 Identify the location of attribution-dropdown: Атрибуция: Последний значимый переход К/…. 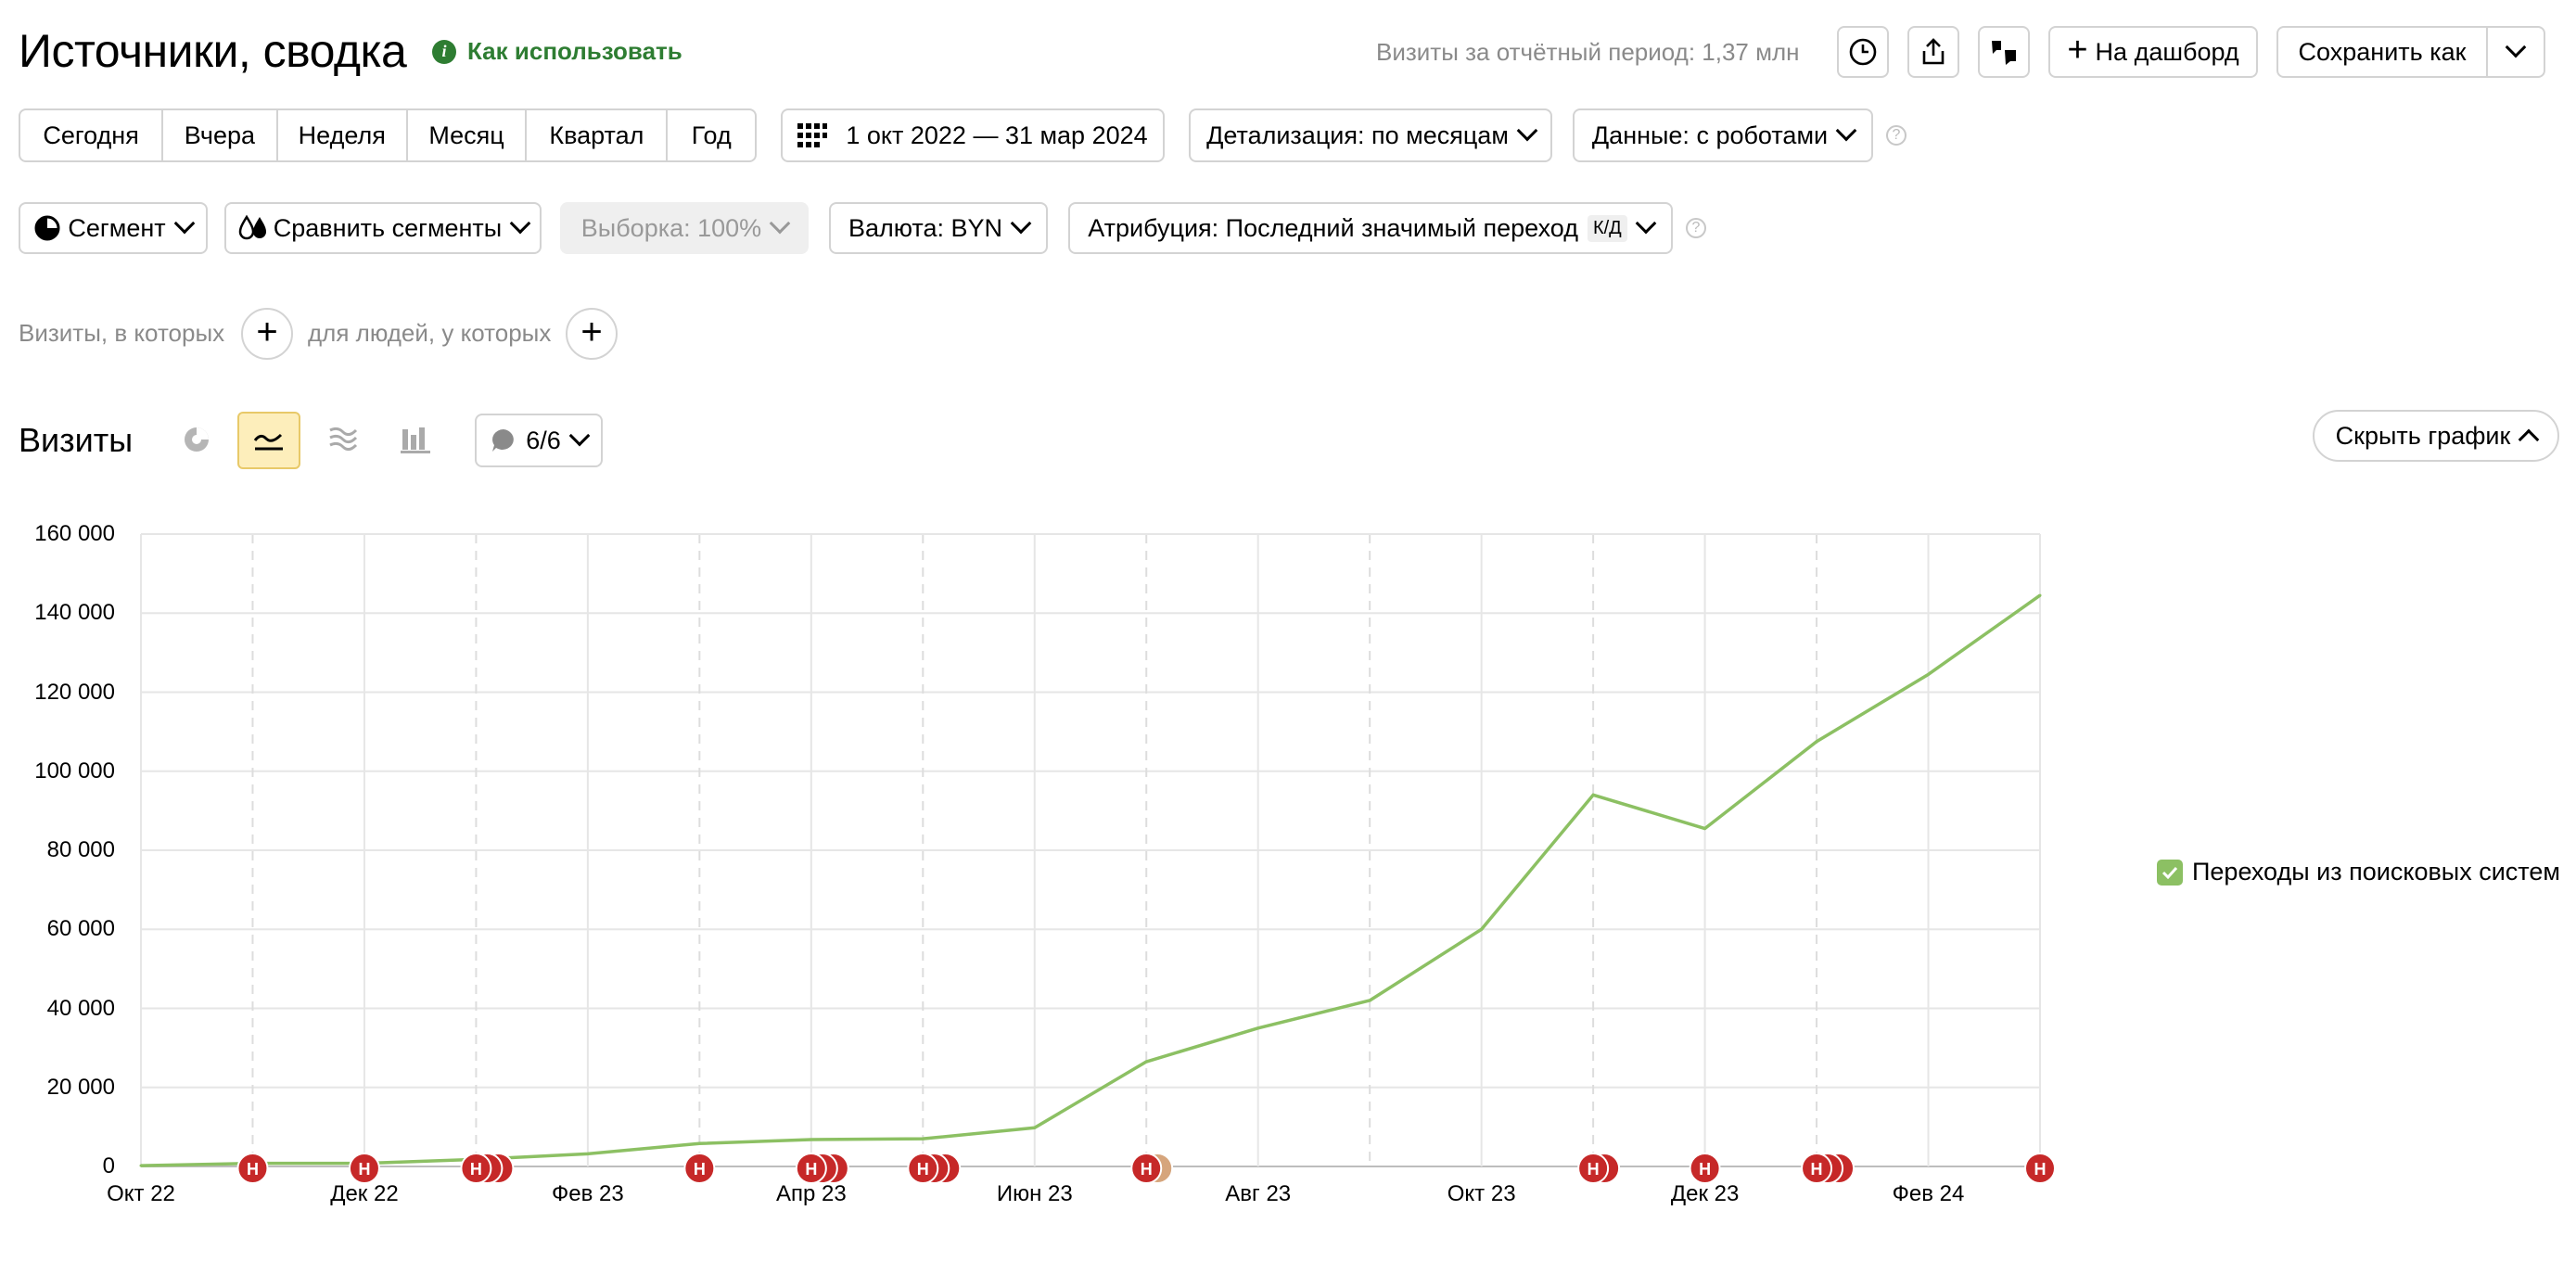
(1371, 228).